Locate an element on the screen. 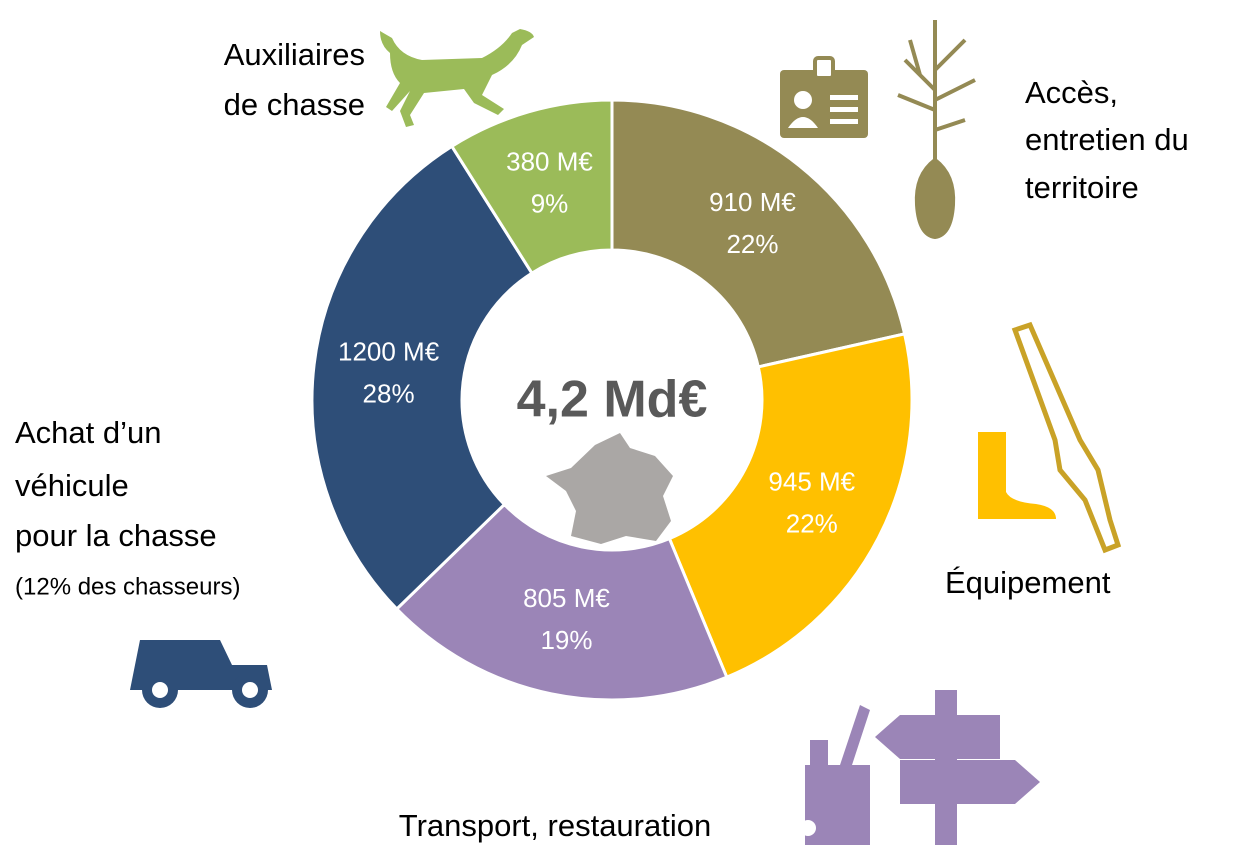 The width and height of the screenshot is (1244, 847). tree-icon is located at coordinates (936, 130).